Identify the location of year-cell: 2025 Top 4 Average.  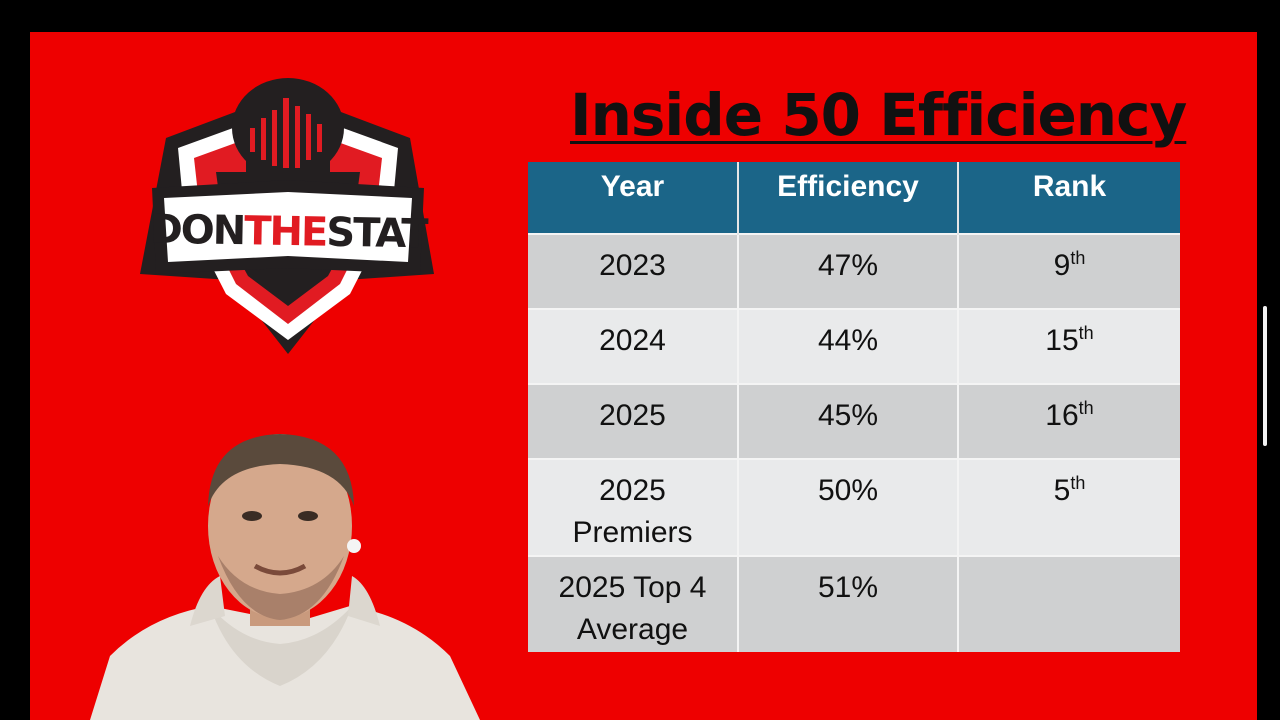
(633, 603).